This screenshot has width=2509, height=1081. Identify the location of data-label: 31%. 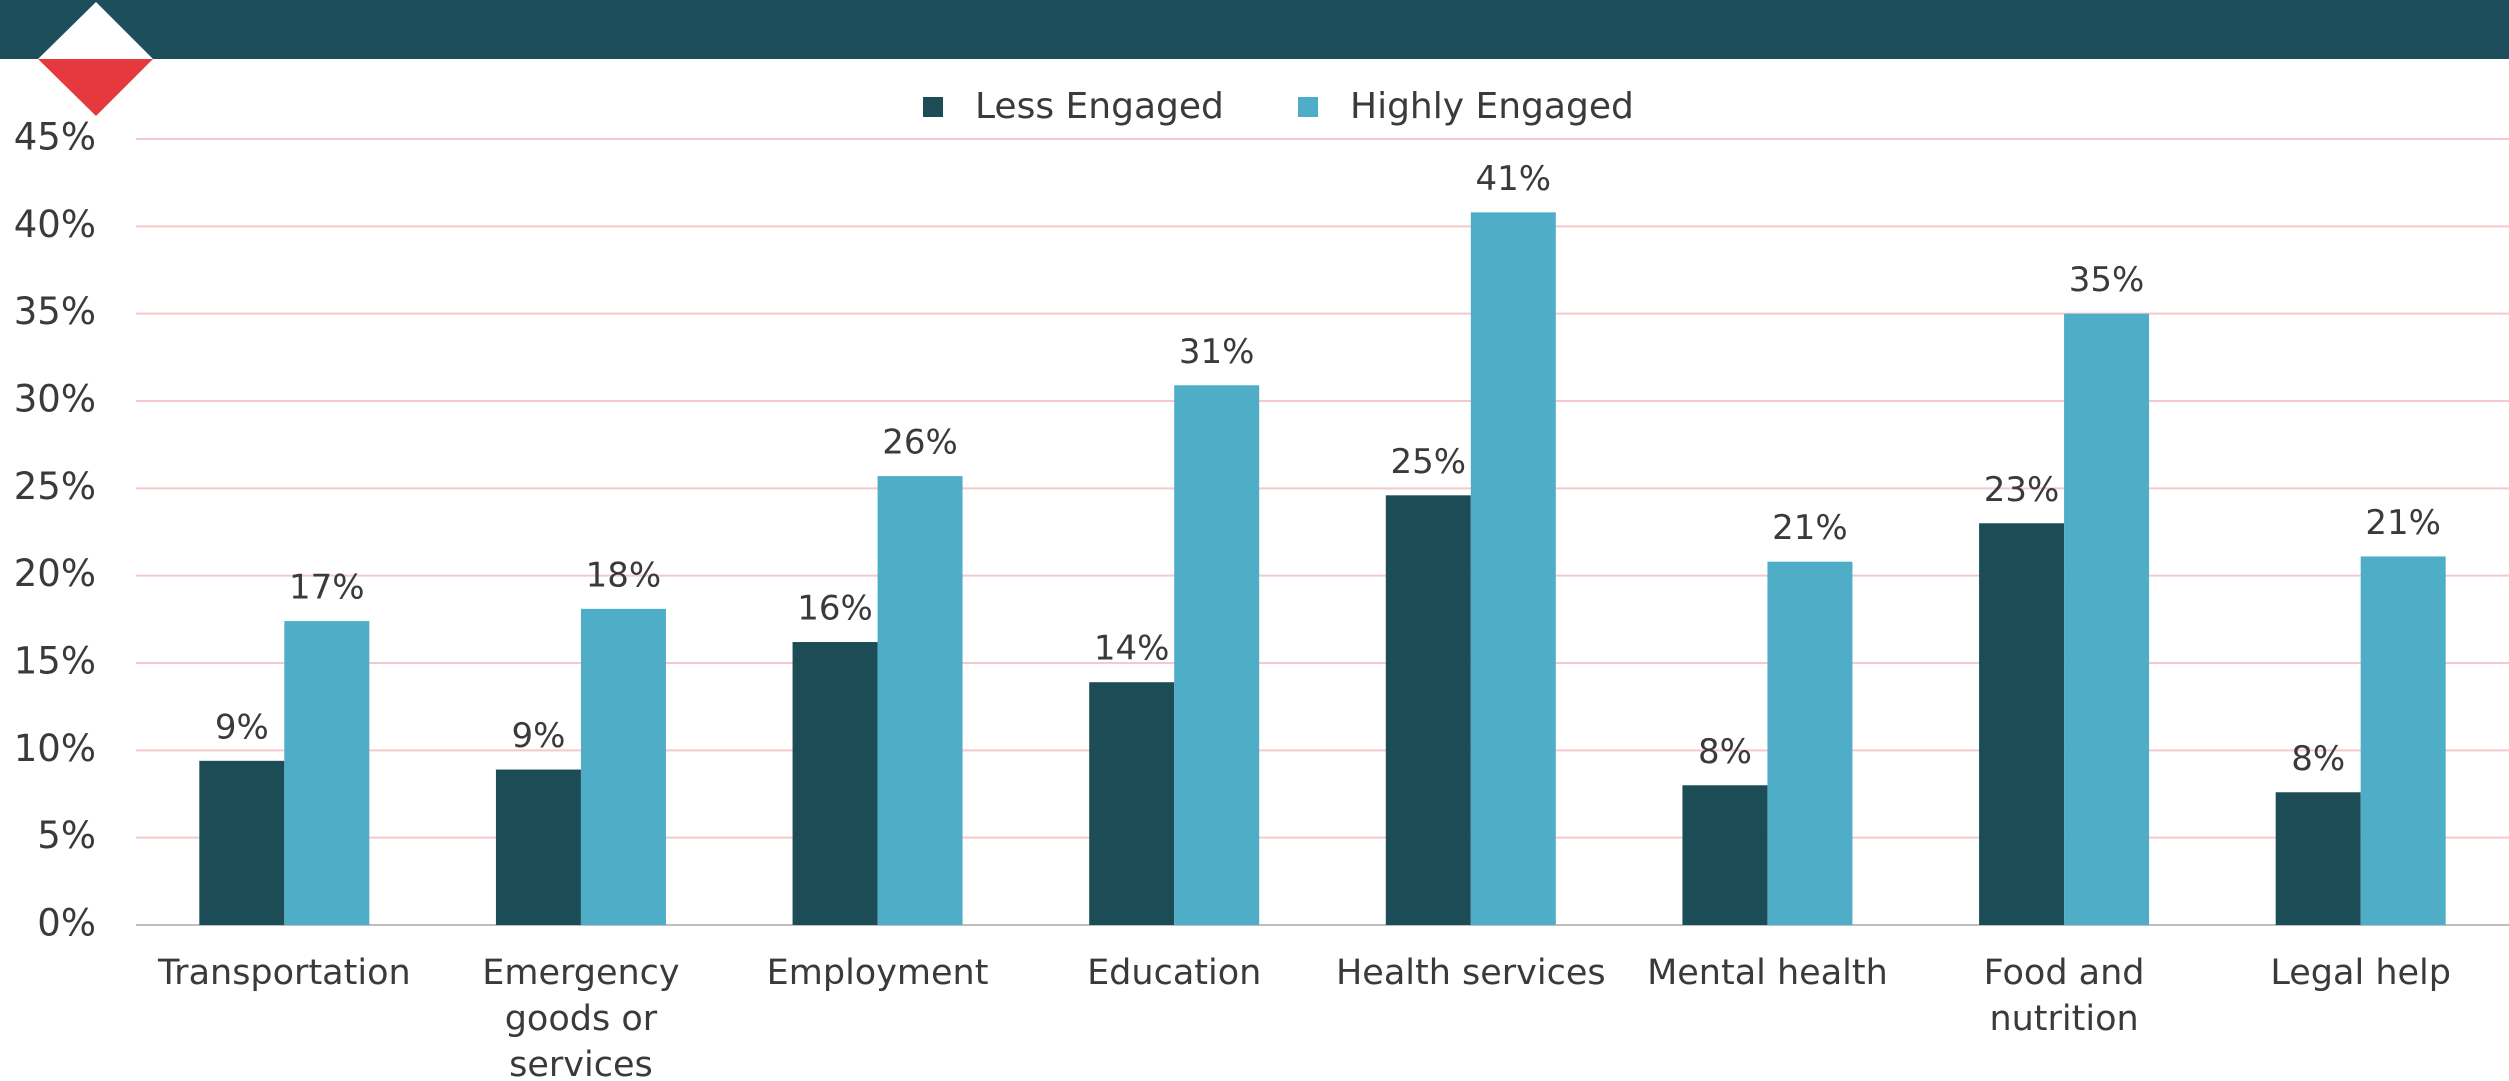
(1217, 352).